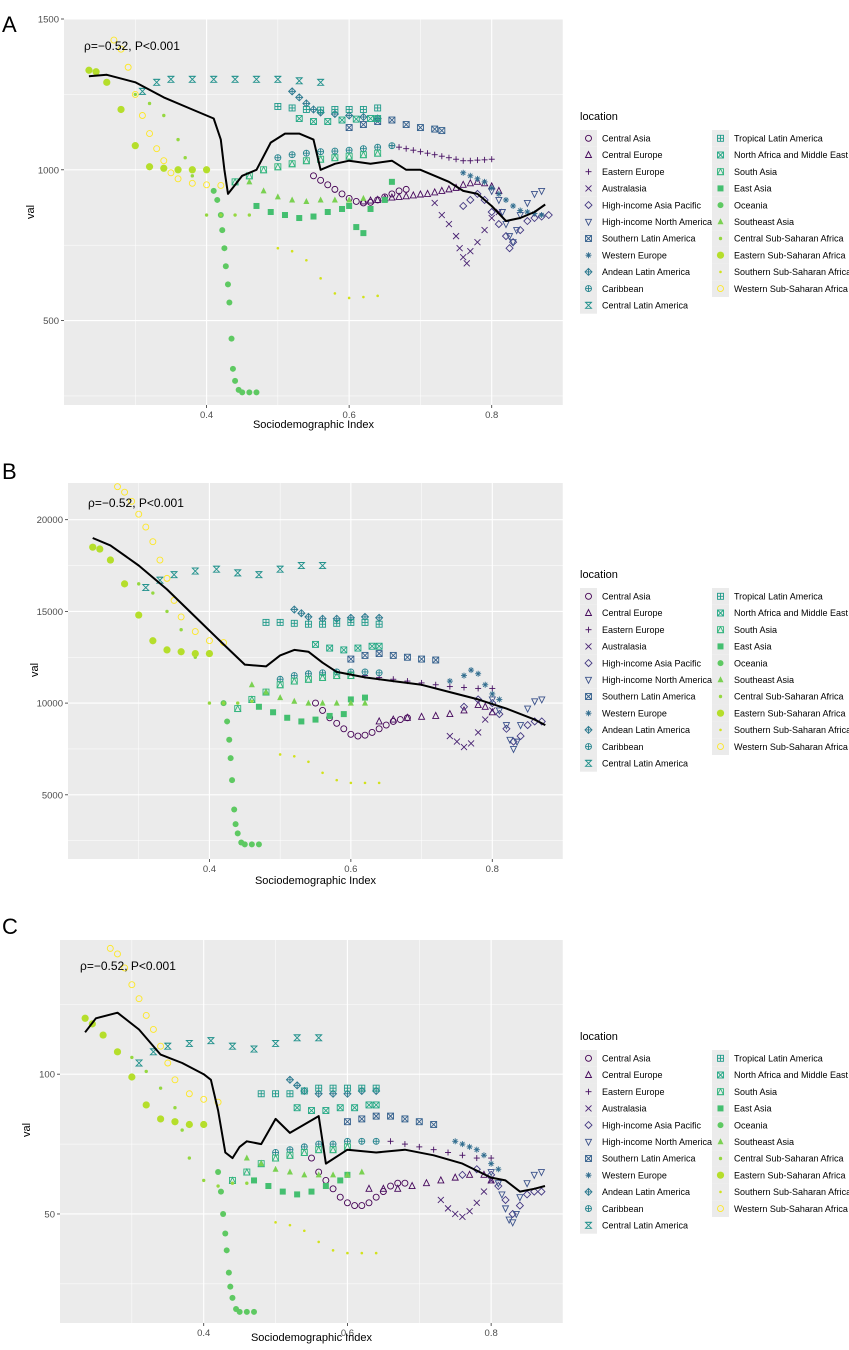 The width and height of the screenshot is (849, 1350). I want to click on panel-letter: B, so click(9, 471).